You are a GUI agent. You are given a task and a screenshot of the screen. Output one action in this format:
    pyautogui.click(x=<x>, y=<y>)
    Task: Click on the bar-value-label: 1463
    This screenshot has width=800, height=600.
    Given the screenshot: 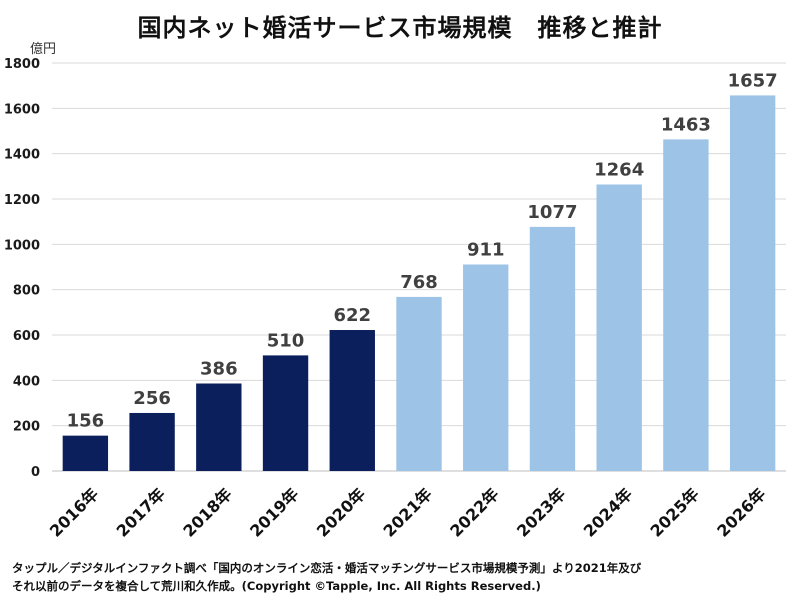 What is the action you would take?
    pyautogui.click(x=686, y=124)
    